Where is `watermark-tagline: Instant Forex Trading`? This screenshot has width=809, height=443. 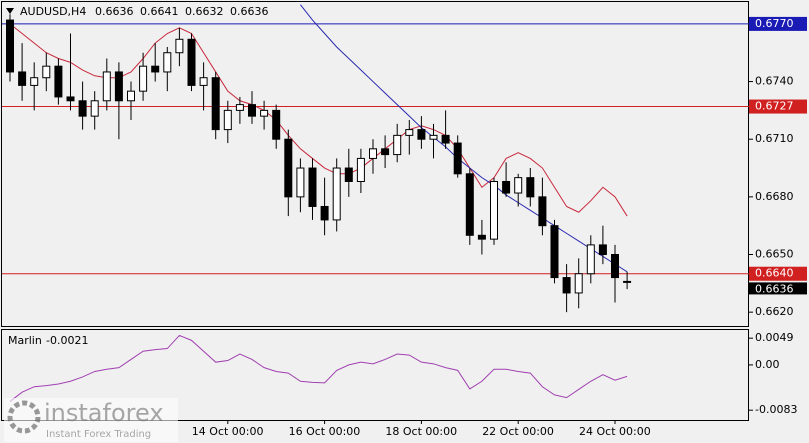
watermark-tagline: Instant Forex Trading is located at coordinates (98, 434).